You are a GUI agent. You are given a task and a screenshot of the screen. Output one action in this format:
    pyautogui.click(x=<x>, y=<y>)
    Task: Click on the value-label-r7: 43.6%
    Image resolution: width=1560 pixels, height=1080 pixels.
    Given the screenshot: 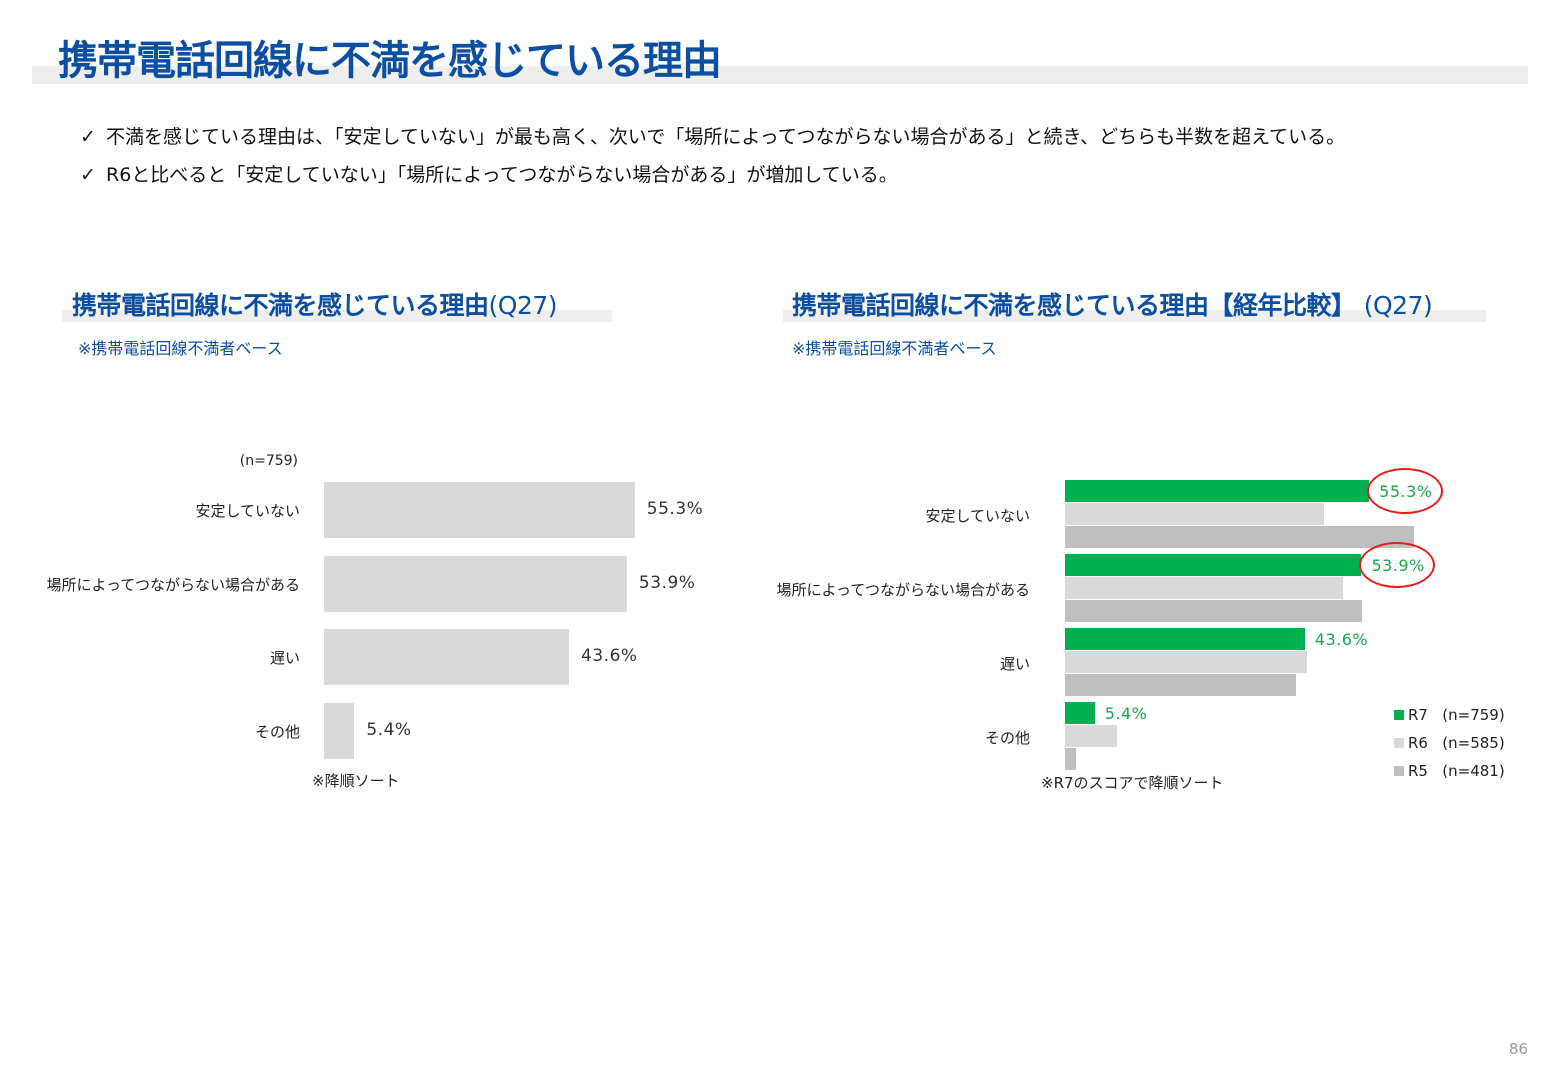 What is the action you would take?
    pyautogui.click(x=1341, y=639)
    